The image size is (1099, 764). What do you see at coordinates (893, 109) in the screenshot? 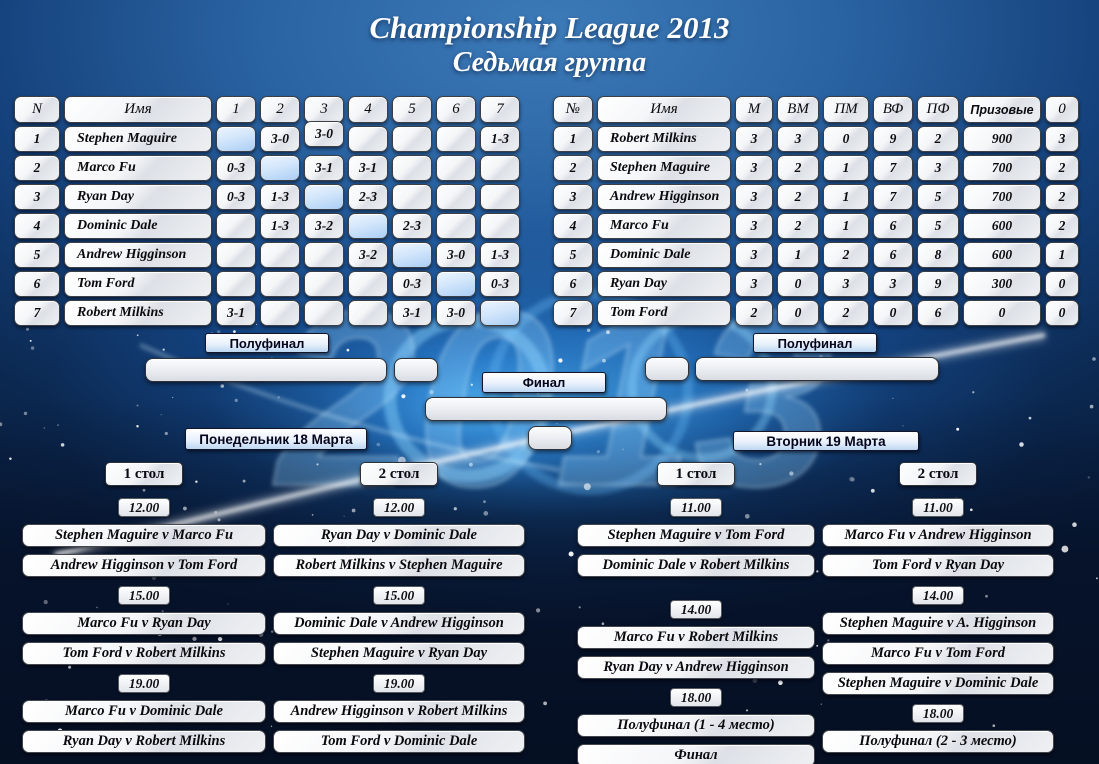
I see `standings-header-cell: ВФ` at bounding box center [893, 109].